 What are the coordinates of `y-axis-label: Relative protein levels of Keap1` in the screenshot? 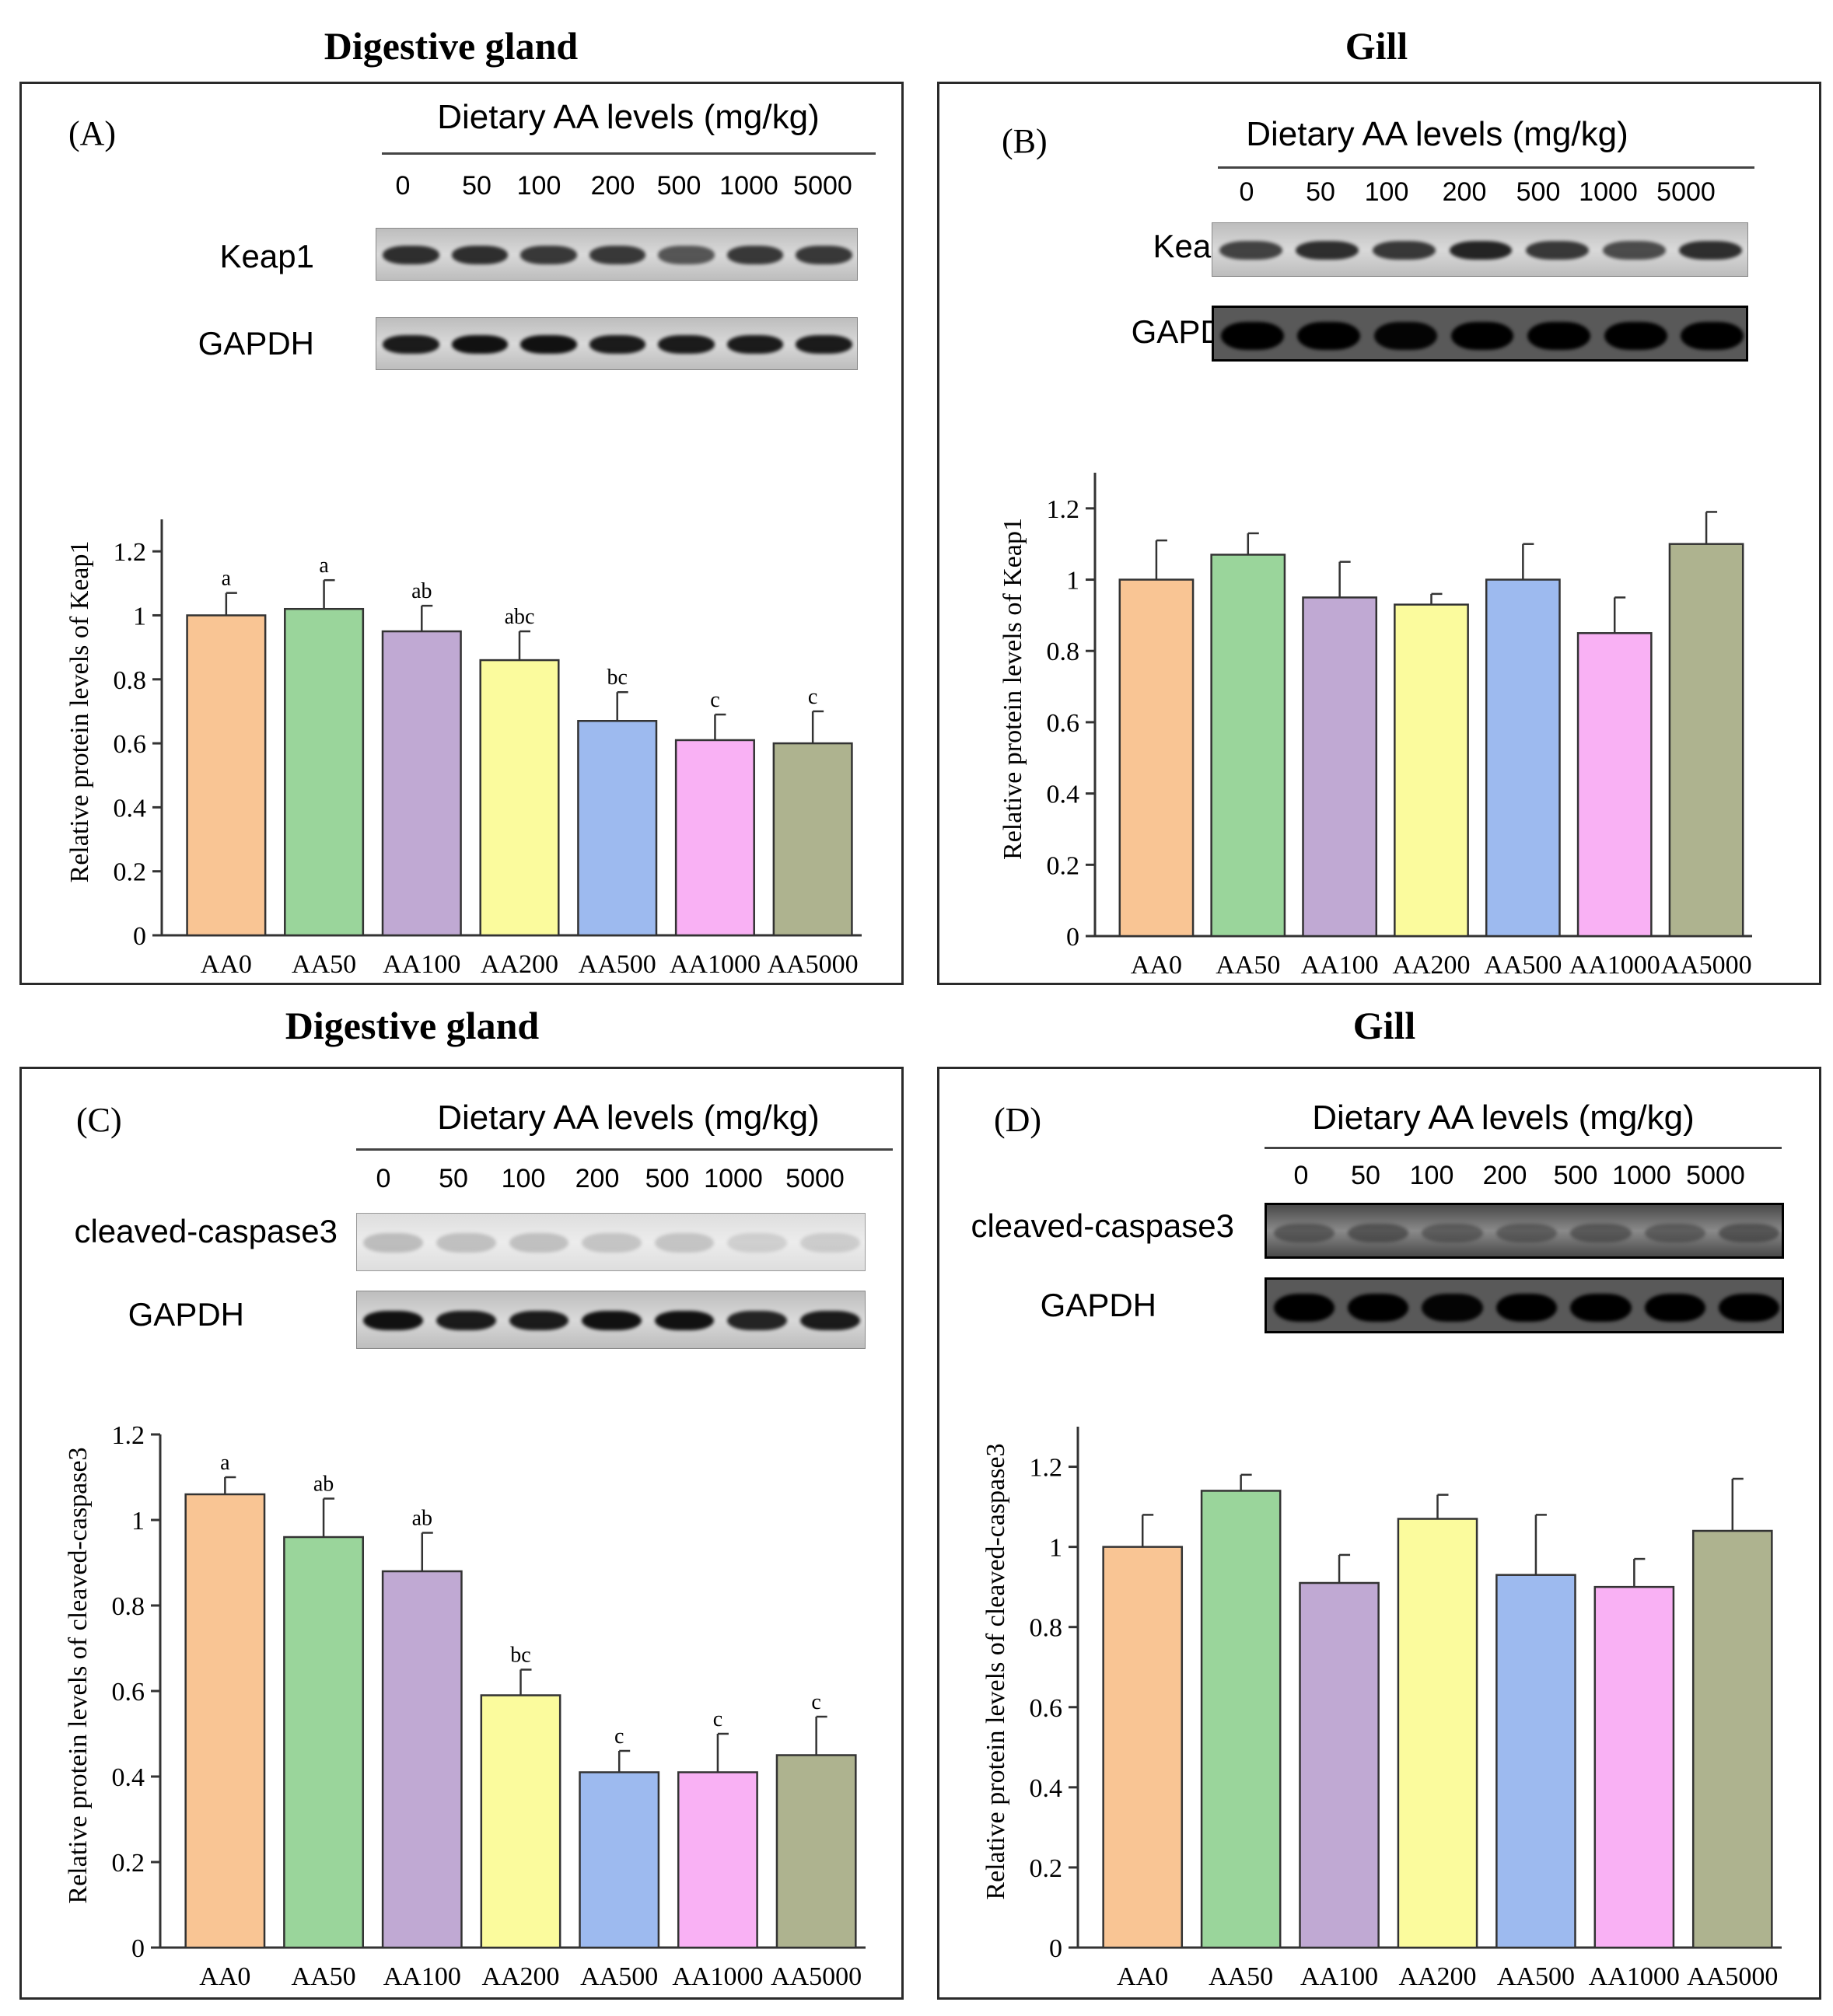 It's located at (1013, 689).